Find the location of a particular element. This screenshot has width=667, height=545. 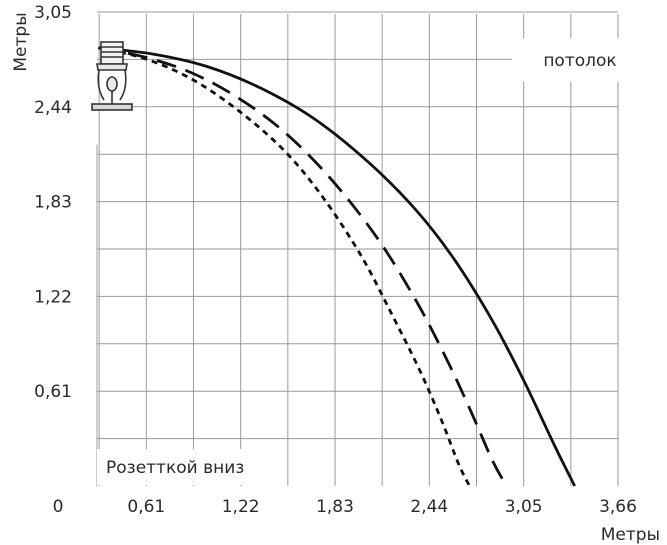

x-tick-label: 0,61 is located at coordinates (146, 507).